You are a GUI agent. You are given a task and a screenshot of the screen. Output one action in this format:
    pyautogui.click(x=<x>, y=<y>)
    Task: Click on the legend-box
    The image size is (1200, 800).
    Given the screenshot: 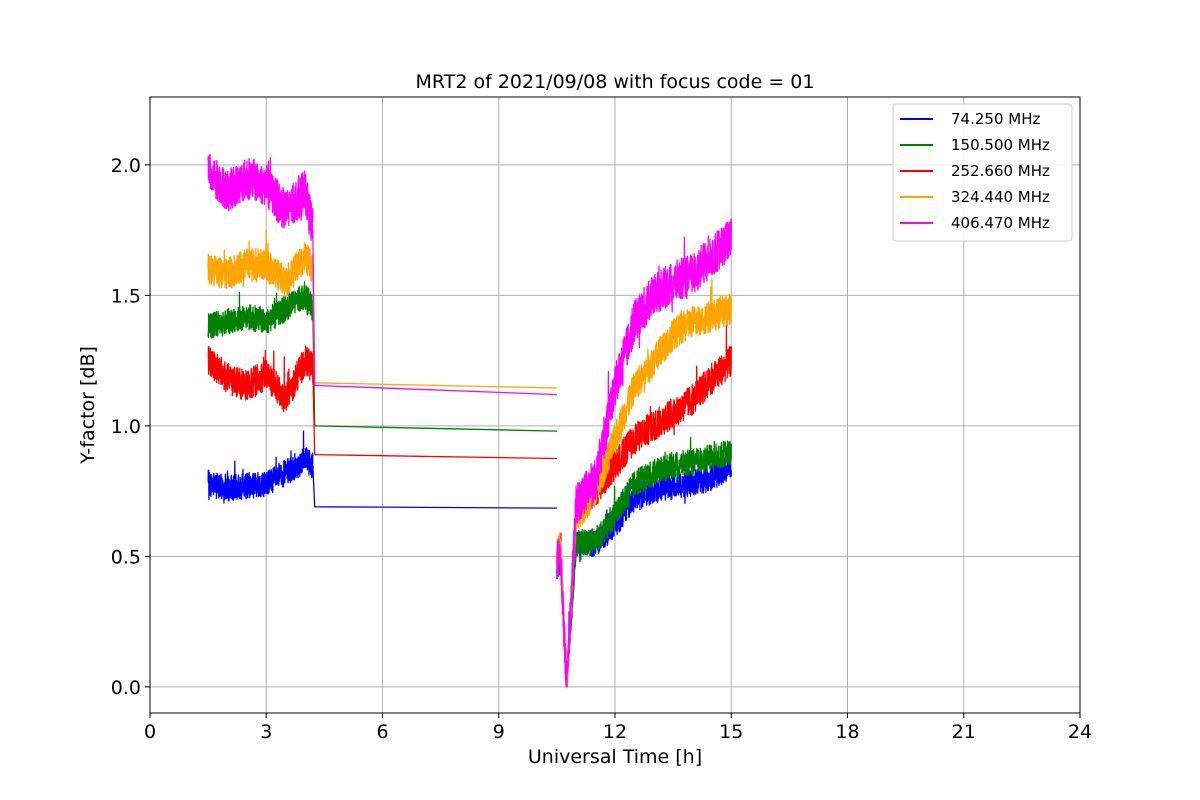 What is the action you would take?
    pyautogui.click(x=982, y=172)
    